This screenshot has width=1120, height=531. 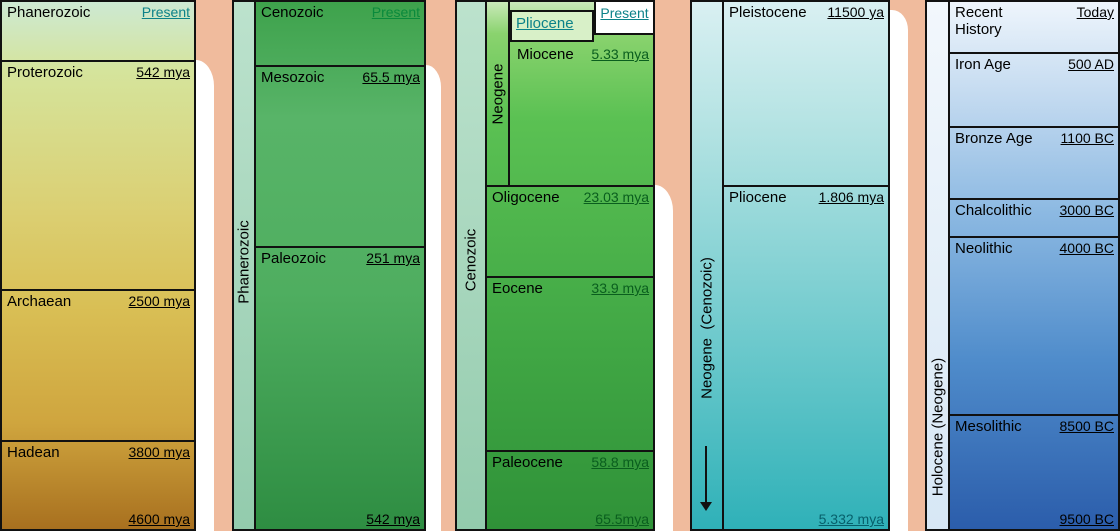 What do you see at coordinates (340, 75) in the screenshot?
I see `section-mesozoic: Mesozoic 65.5 mya` at bounding box center [340, 75].